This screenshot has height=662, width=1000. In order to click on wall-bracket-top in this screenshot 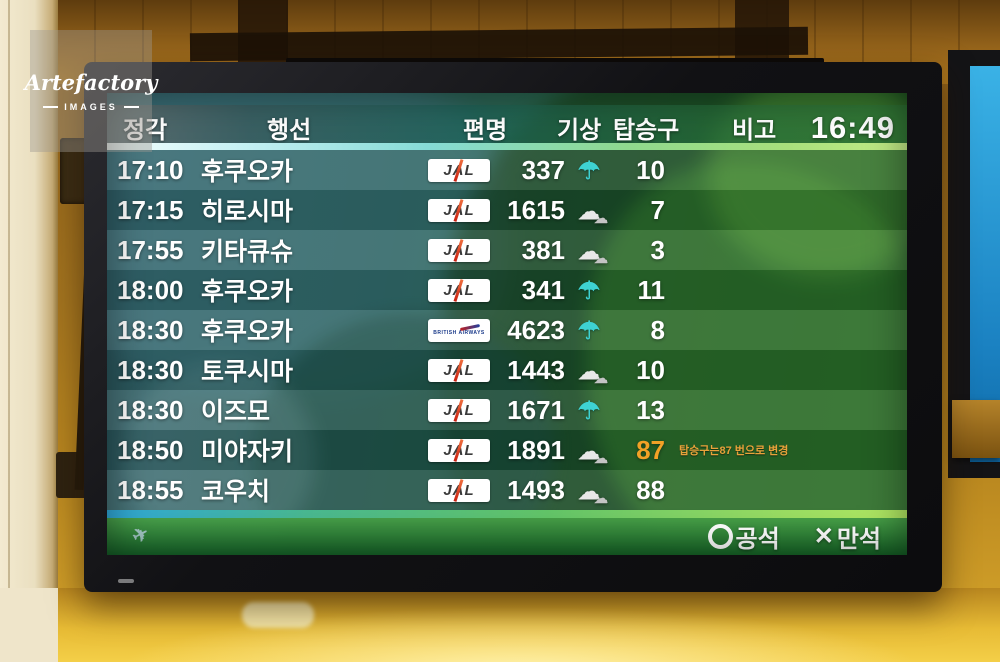, I will do `click(74, 171)`.